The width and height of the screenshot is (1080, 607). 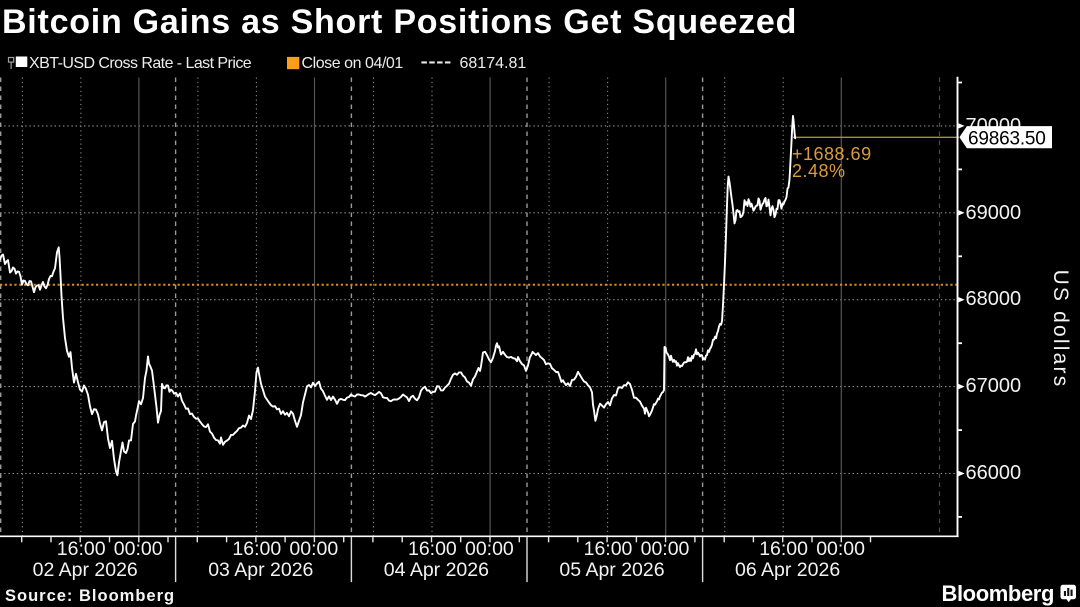 I want to click on svg-text: 69863.50, so click(x=1007, y=138).